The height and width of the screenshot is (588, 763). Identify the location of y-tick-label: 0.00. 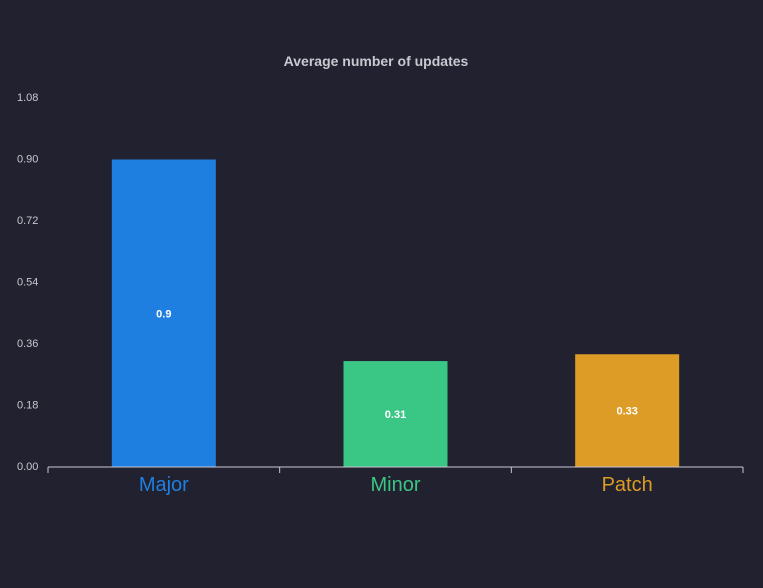
(27, 467).